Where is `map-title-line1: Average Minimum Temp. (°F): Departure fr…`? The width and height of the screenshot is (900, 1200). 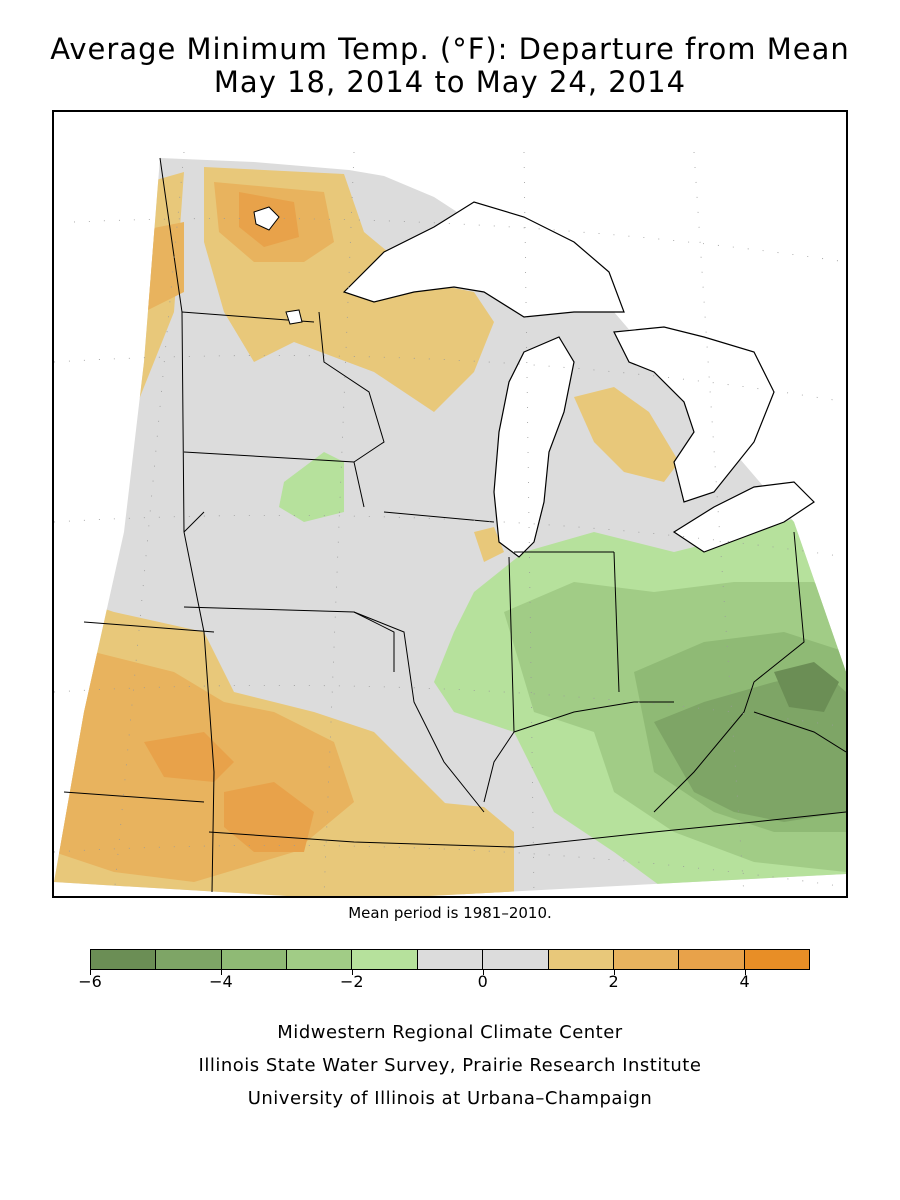 map-title-line1: Average Minimum Temp. (°F): Departure fr… is located at coordinates (450, 49).